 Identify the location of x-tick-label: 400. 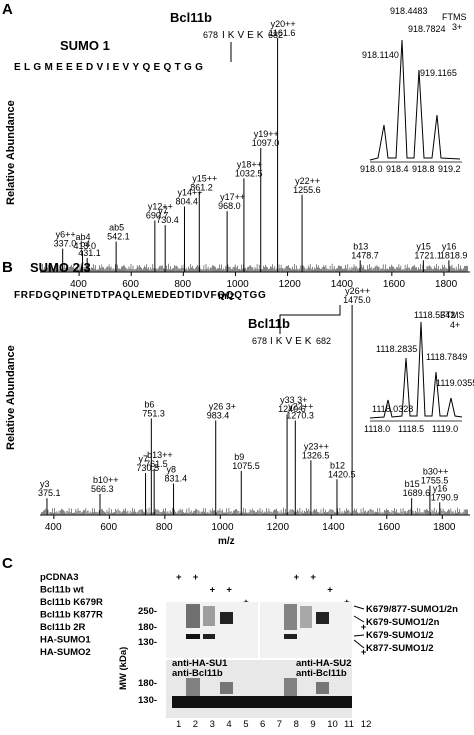
(53, 527).